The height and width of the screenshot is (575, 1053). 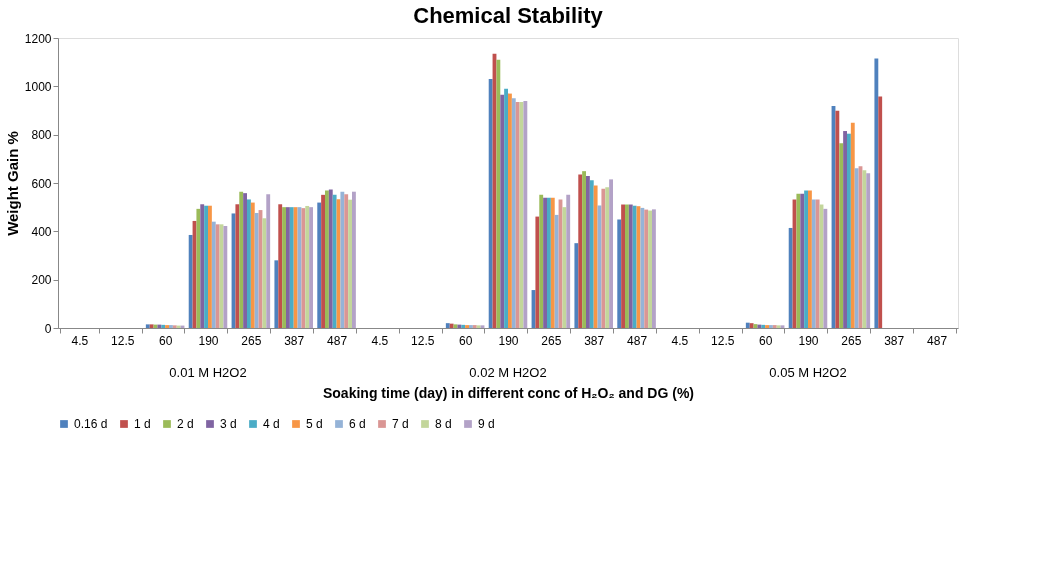 What do you see at coordinates (228, 424) in the screenshot?
I see `legend-label: 3 d` at bounding box center [228, 424].